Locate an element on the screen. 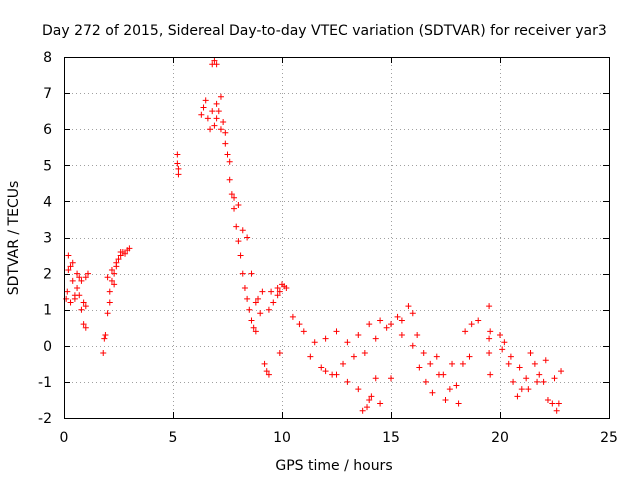  y-tick-label: -1 is located at coordinates (45, 383).